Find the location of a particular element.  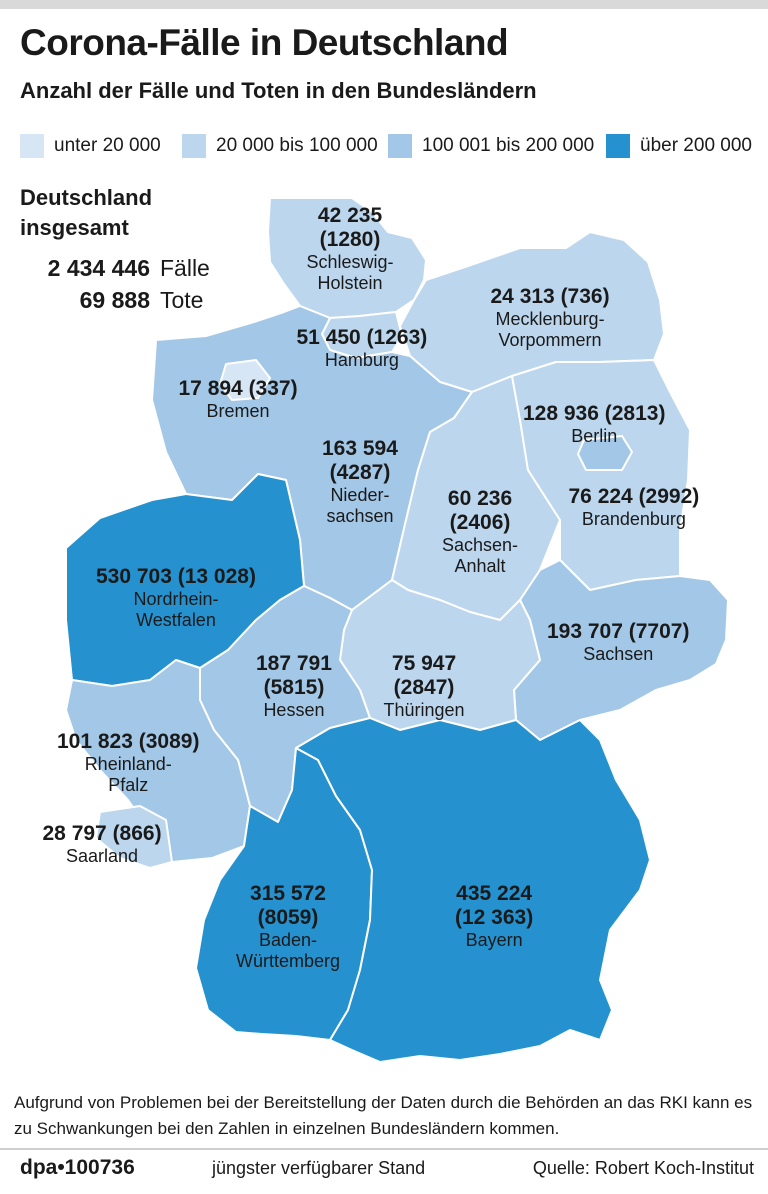

legend-label-1: unter 20 000 is located at coordinates (107, 145).